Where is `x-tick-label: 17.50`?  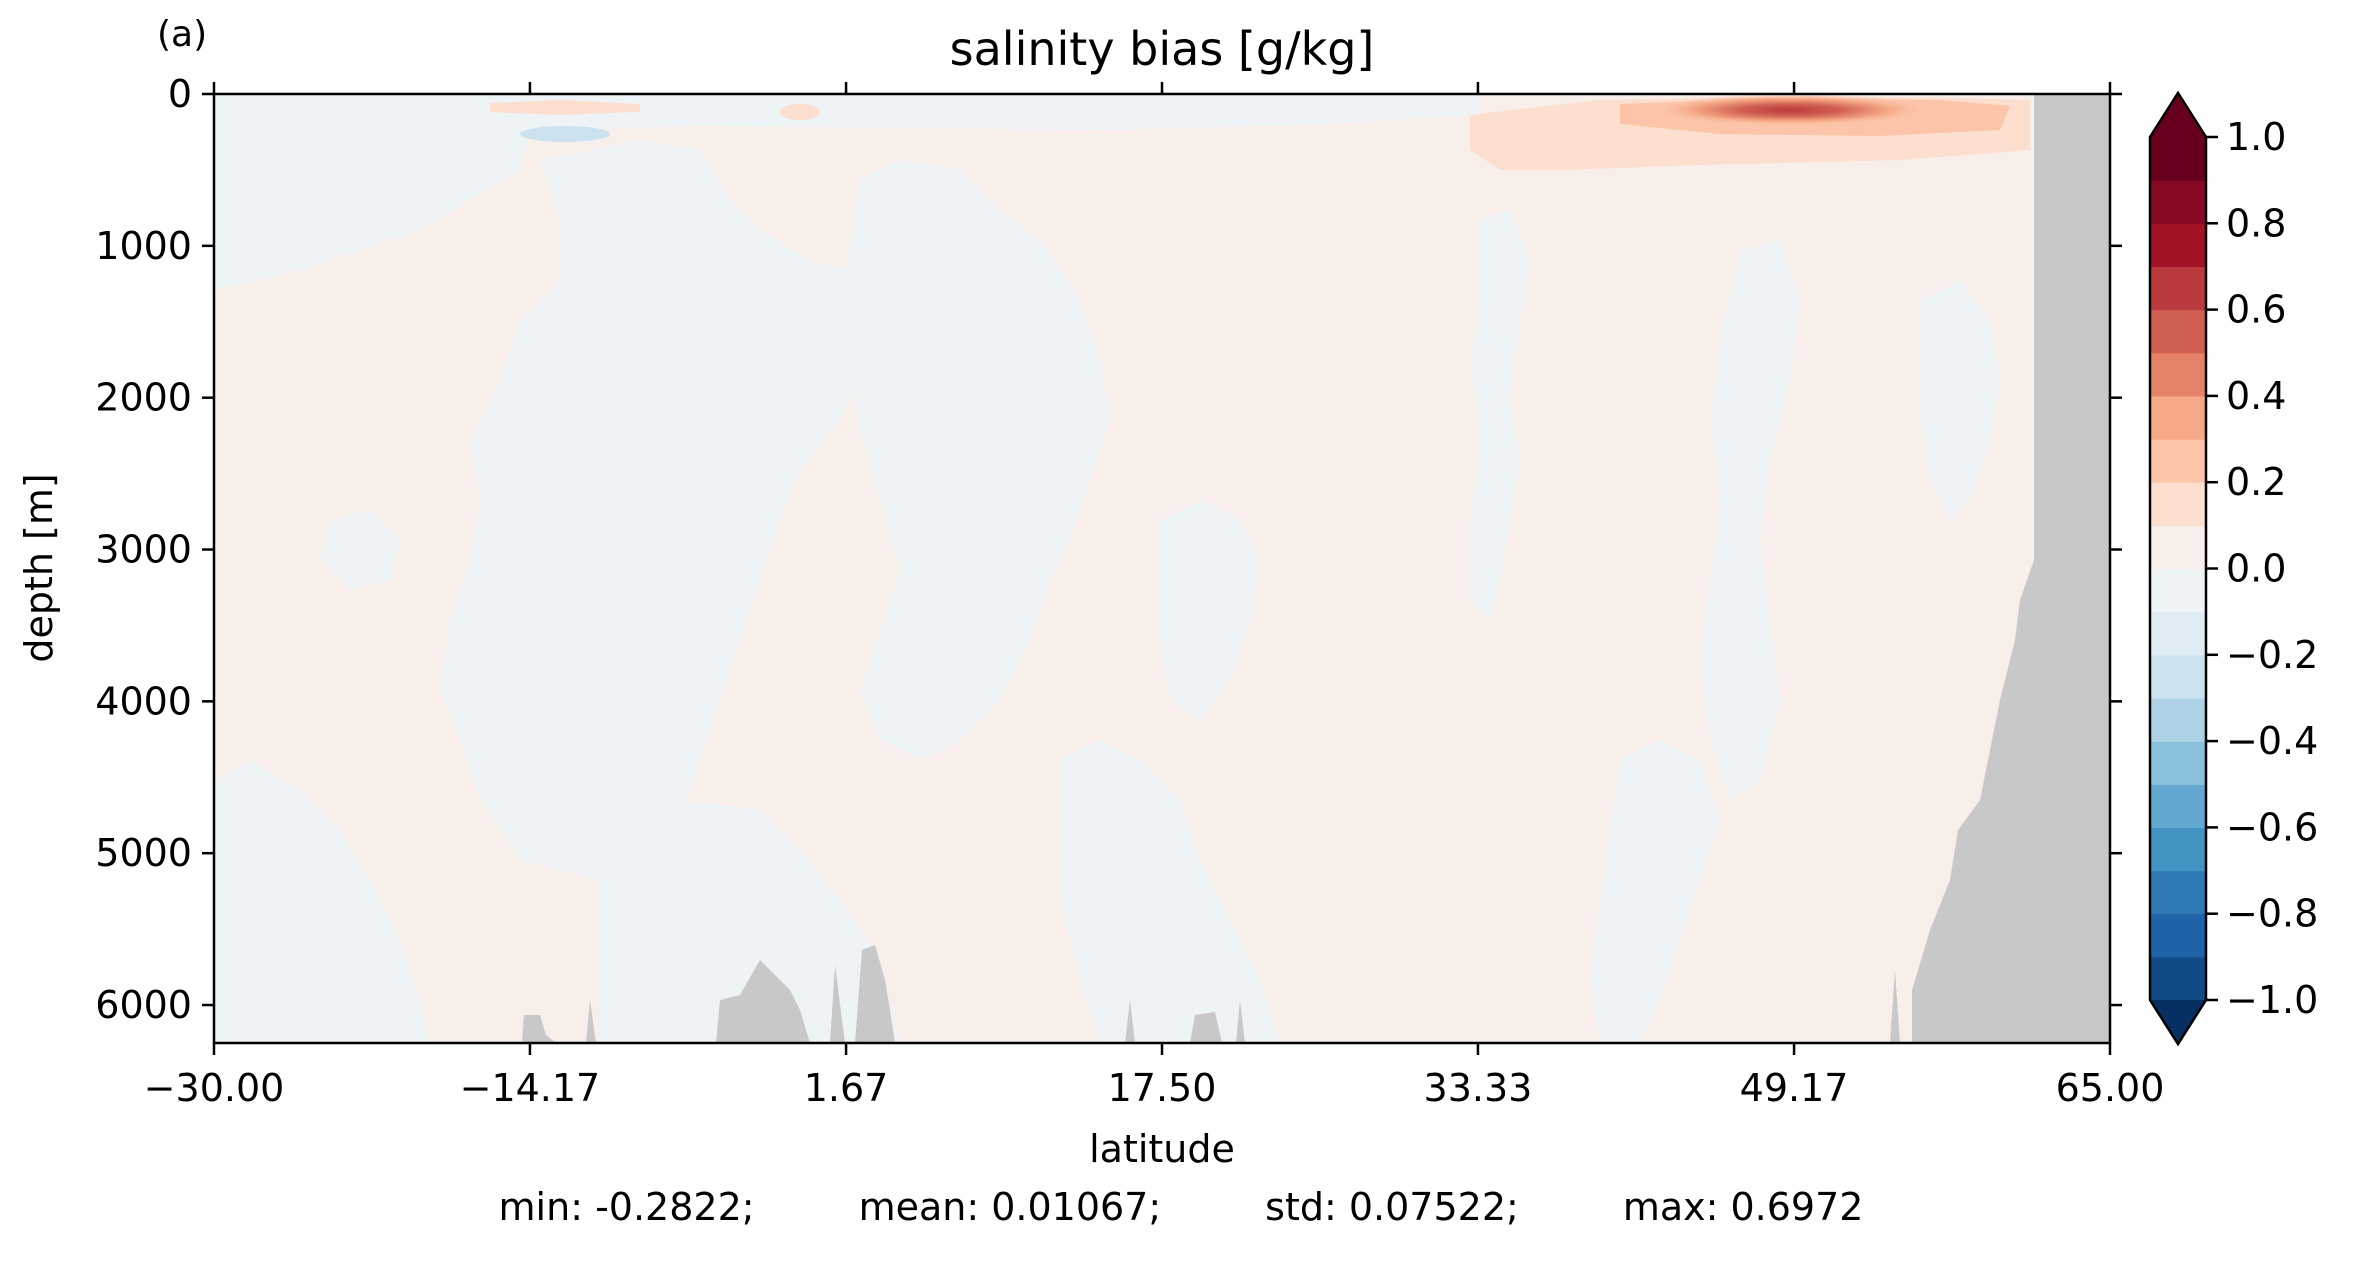 x-tick-label: 17.50 is located at coordinates (1162, 1088).